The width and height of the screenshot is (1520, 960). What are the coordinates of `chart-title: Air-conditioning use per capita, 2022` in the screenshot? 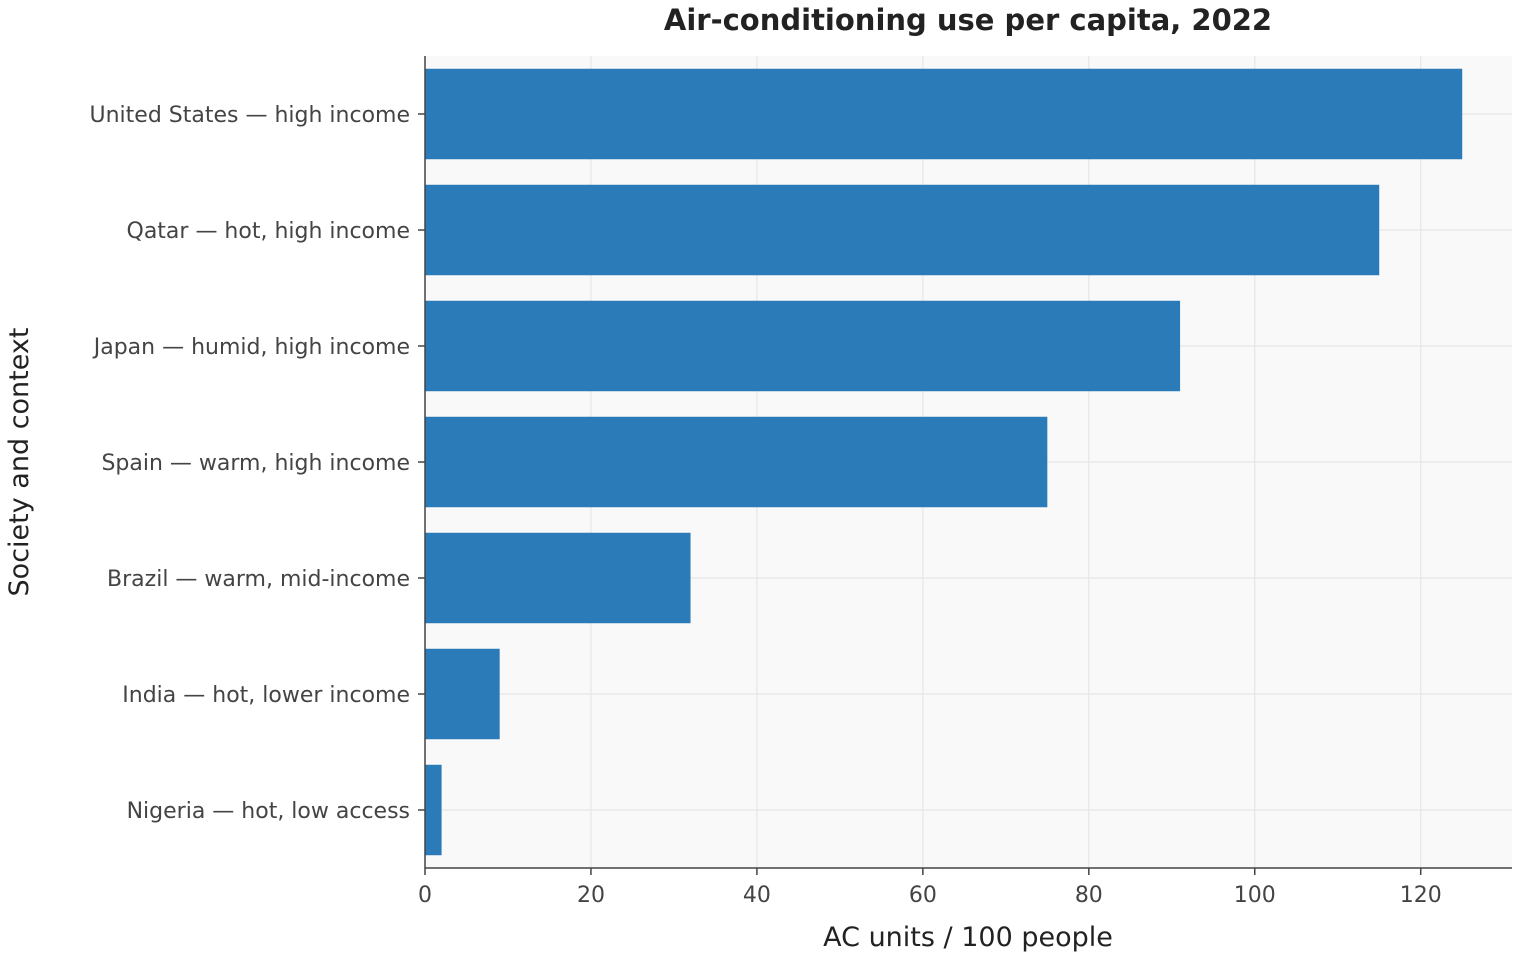 It's located at (968, 20).